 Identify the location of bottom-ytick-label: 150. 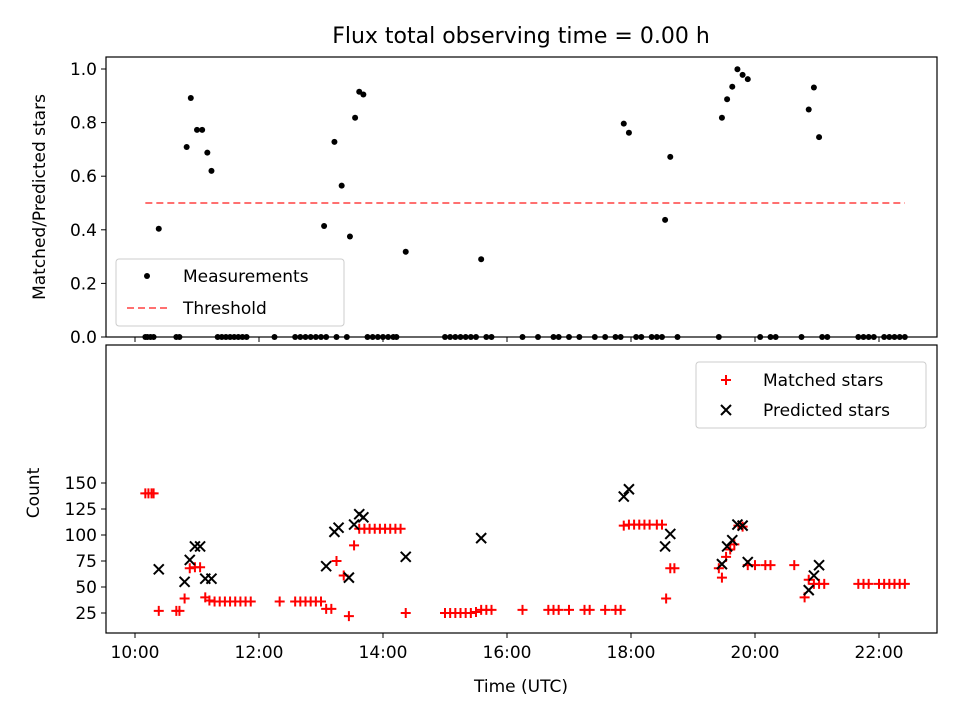
(81, 484).